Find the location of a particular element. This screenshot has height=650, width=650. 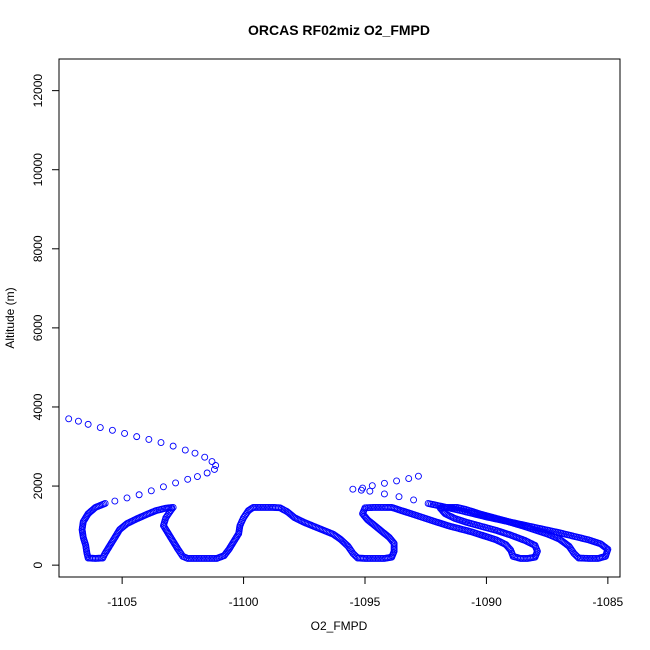

y-axis: 0 2000 4000 6000 8000 10000 12000 is located at coordinates (45, 321).